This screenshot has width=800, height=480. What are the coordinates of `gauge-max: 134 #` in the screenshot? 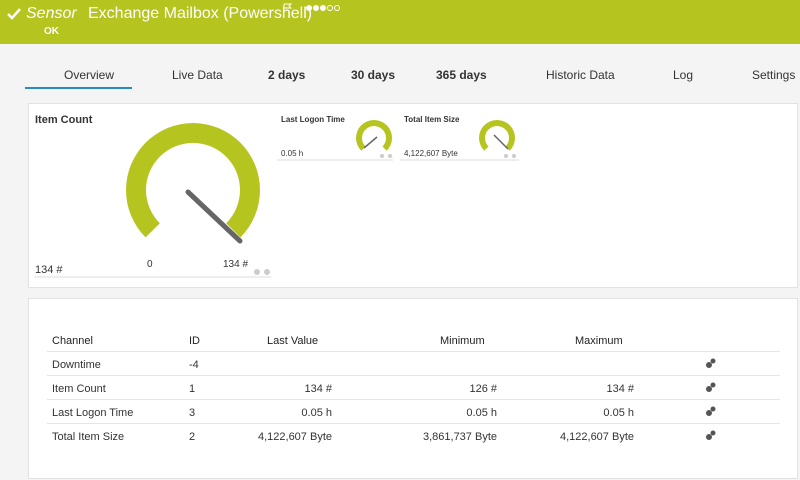 It's located at (236, 264).